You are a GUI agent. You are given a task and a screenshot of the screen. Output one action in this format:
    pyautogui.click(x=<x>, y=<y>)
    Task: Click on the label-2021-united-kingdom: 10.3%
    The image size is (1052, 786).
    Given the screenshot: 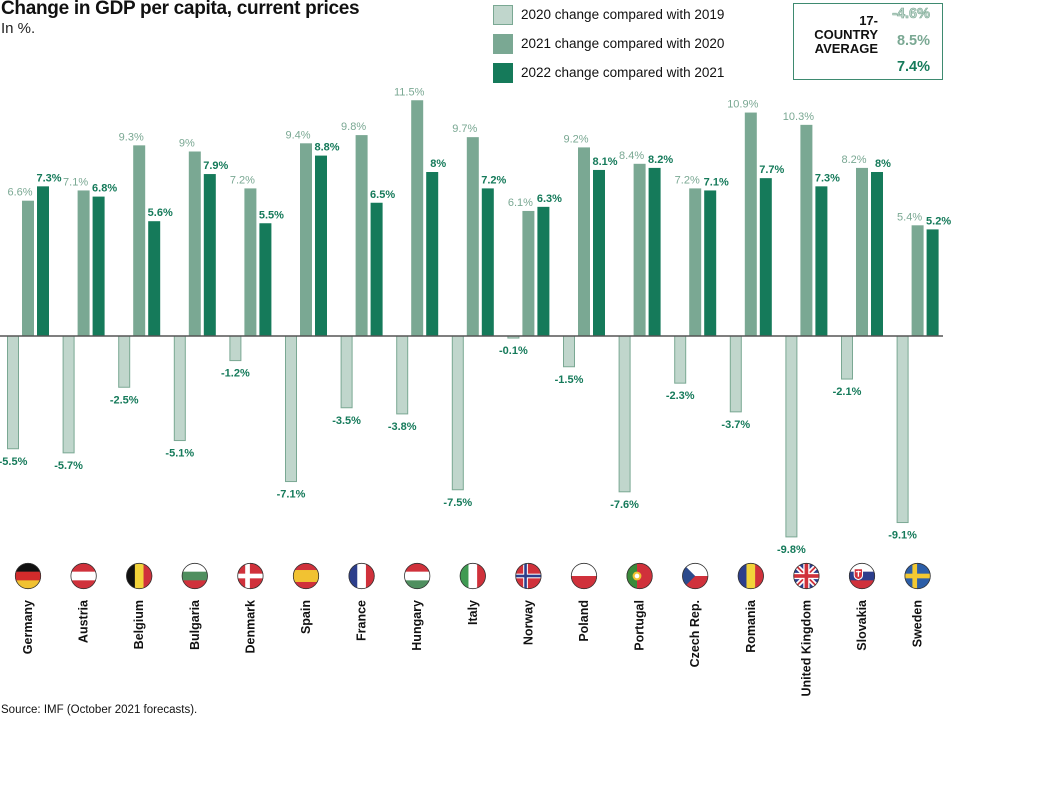 What is the action you would take?
    pyautogui.click(x=798, y=117)
    